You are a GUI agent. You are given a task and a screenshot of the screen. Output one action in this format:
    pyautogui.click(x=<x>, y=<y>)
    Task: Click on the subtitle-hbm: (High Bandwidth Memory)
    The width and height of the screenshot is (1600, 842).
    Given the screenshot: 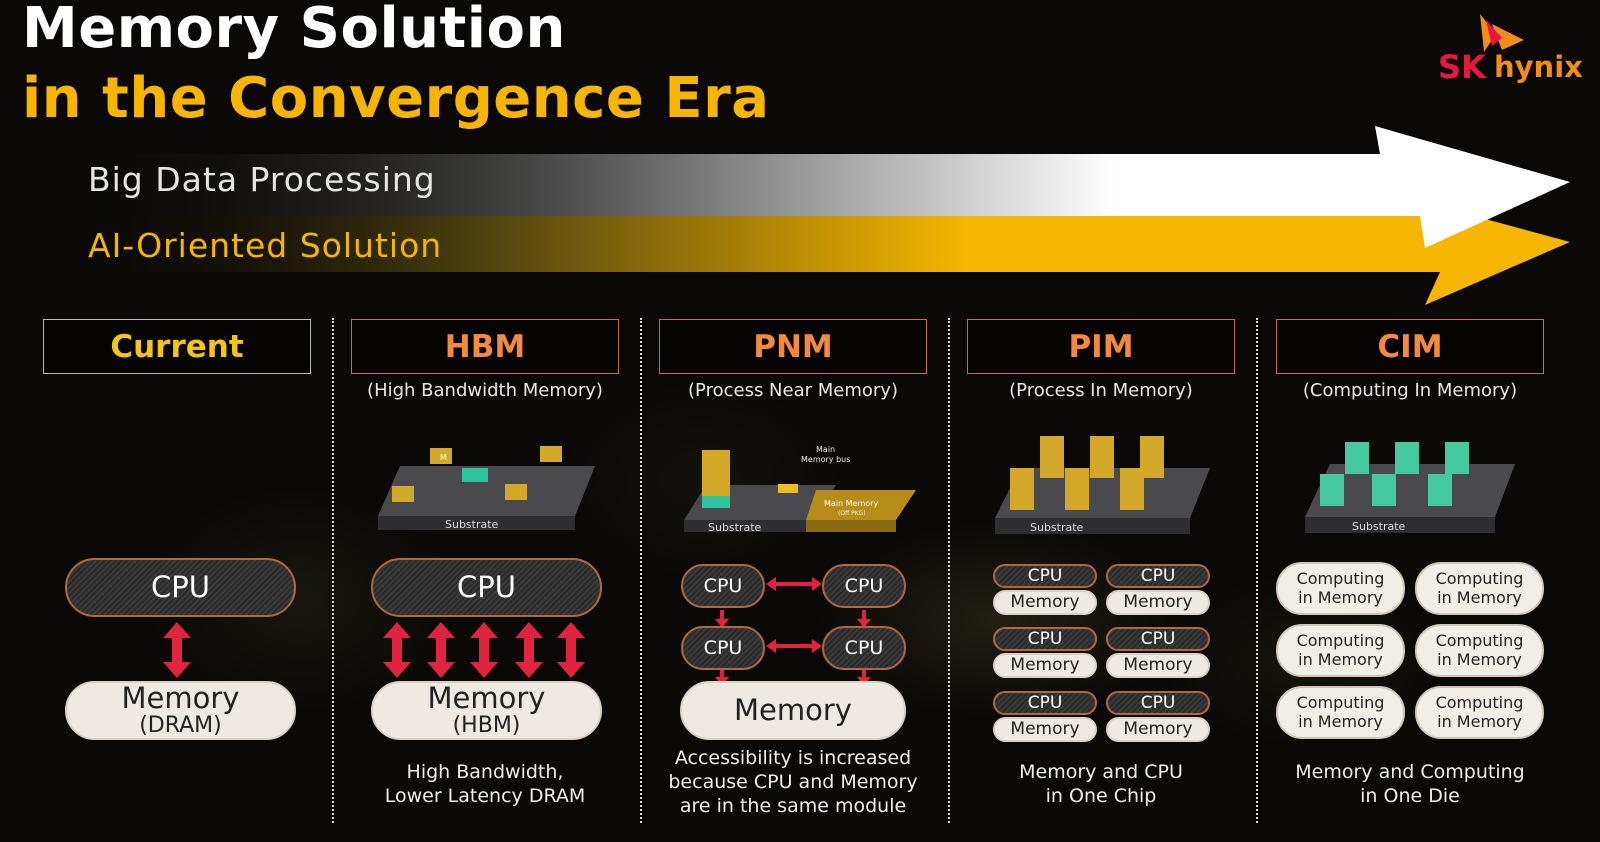 What is the action you would take?
    pyautogui.click(x=485, y=390)
    